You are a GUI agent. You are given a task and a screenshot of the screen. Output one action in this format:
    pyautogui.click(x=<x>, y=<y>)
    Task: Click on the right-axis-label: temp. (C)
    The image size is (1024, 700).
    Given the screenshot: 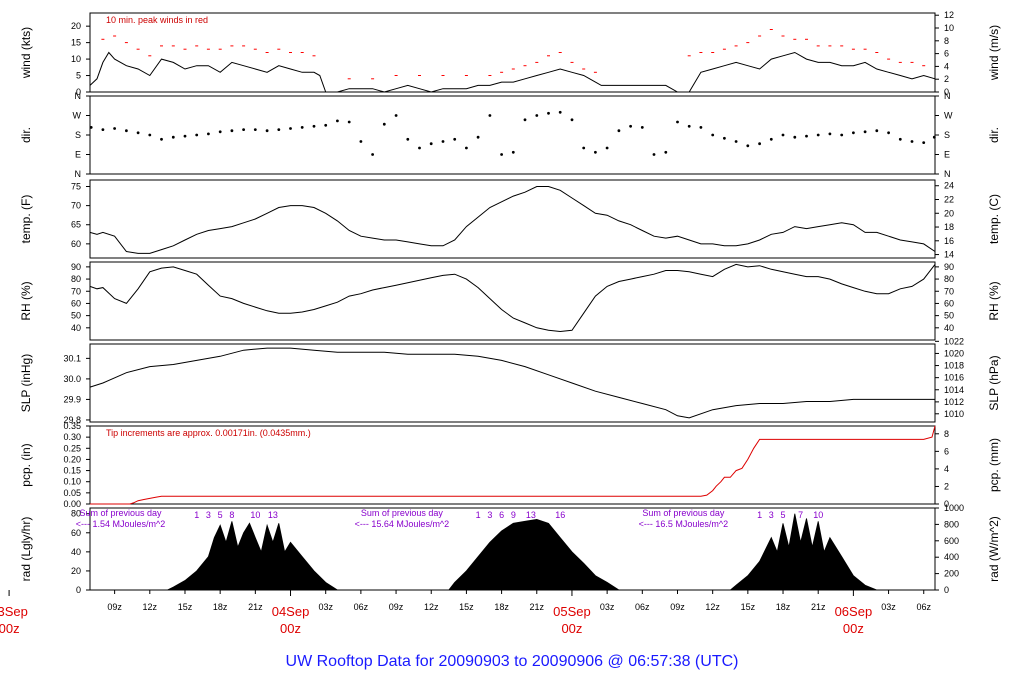 What is the action you would take?
    pyautogui.click(x=994, y=219)
    